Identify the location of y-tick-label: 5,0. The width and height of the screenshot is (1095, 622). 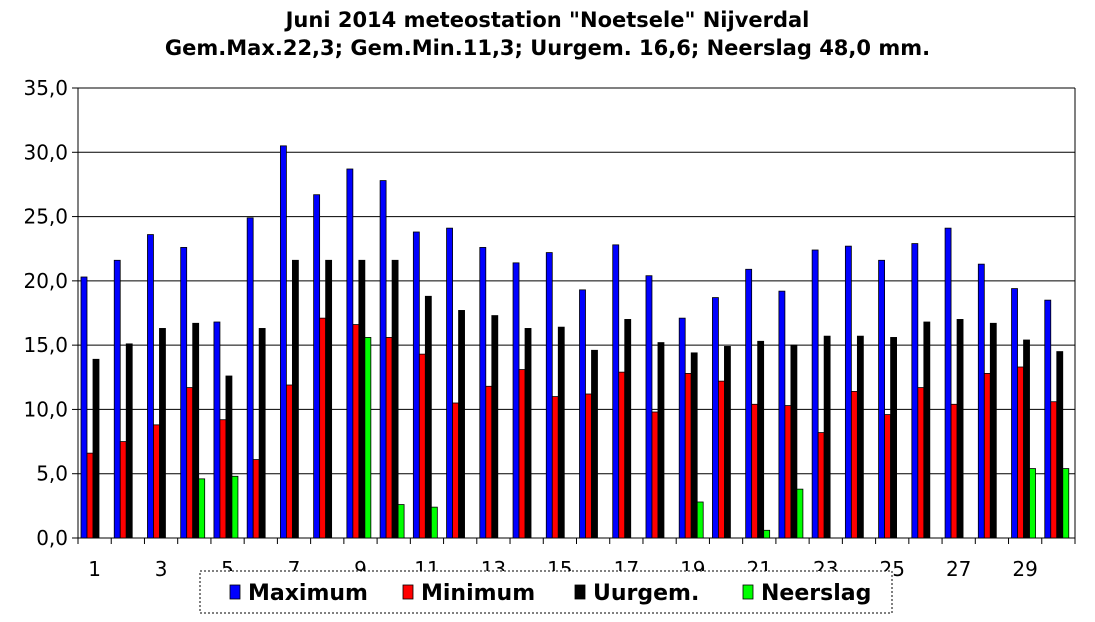
(52, 474).